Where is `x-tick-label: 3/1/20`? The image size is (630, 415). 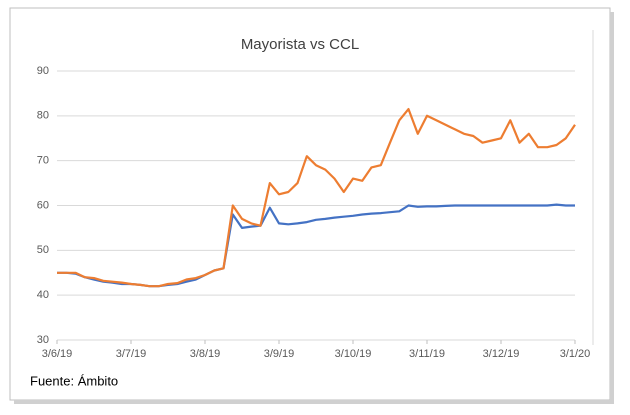 x-tick-label: 3/1/20 is located at coordinates (575, 354).